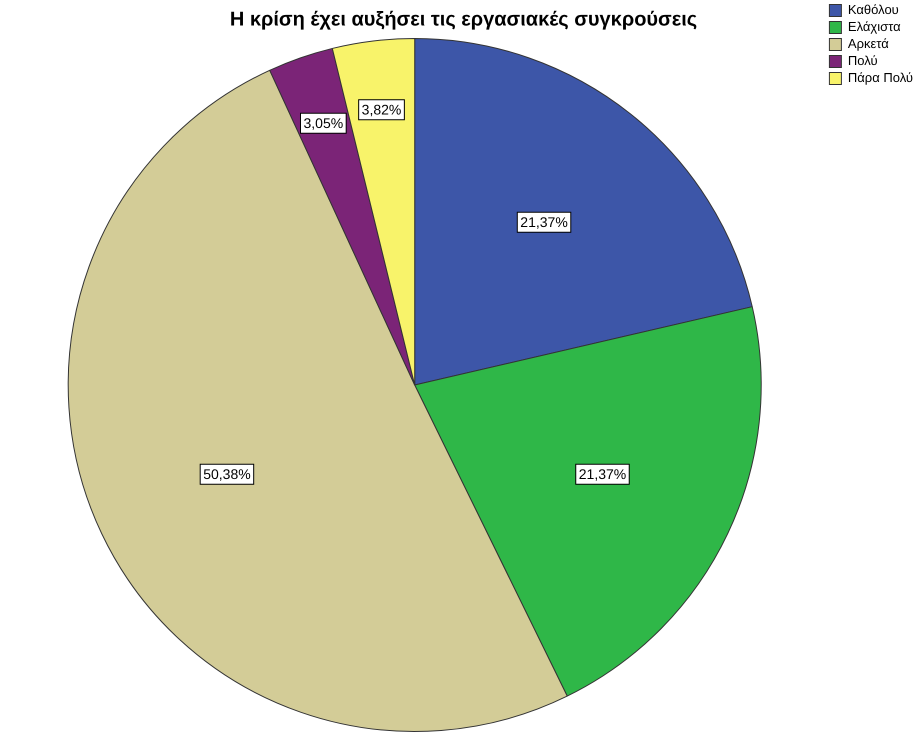 The image size is (923, 736). I want to click on legend-label: Καθόλου, so click(873, 10).